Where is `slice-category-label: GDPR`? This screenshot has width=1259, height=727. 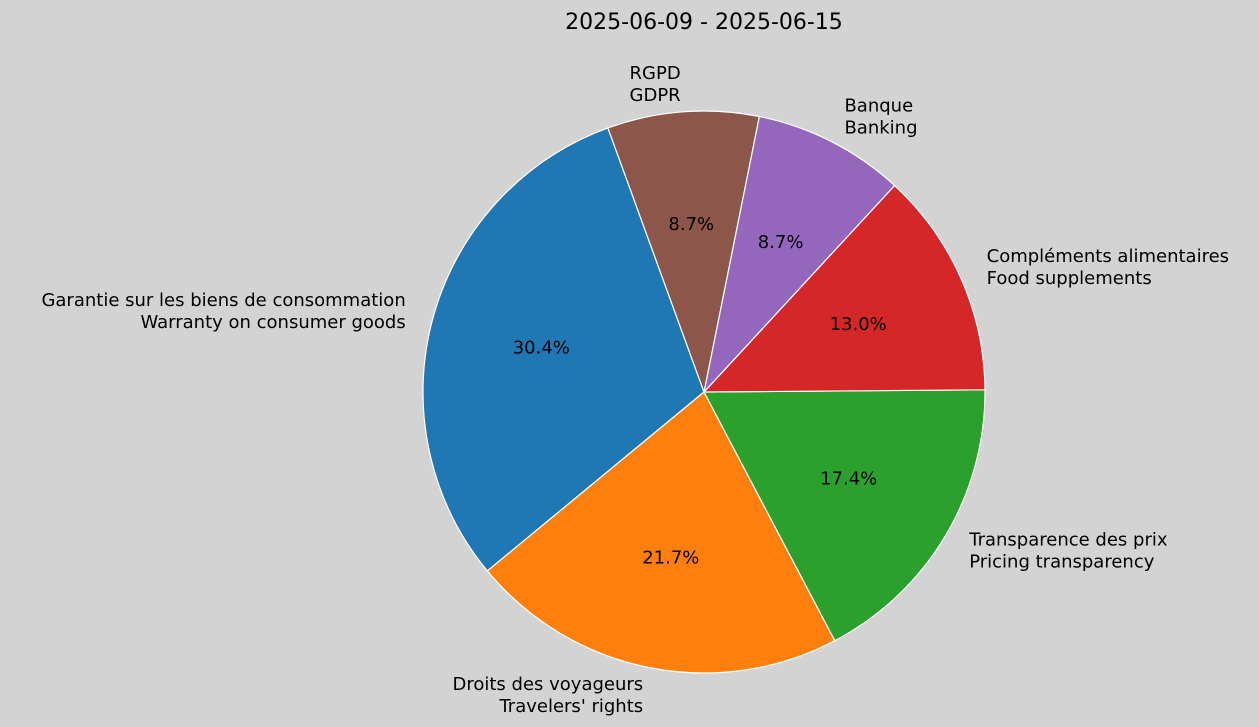 slice-category-label: GDPR is located at coordinates (655, 95).